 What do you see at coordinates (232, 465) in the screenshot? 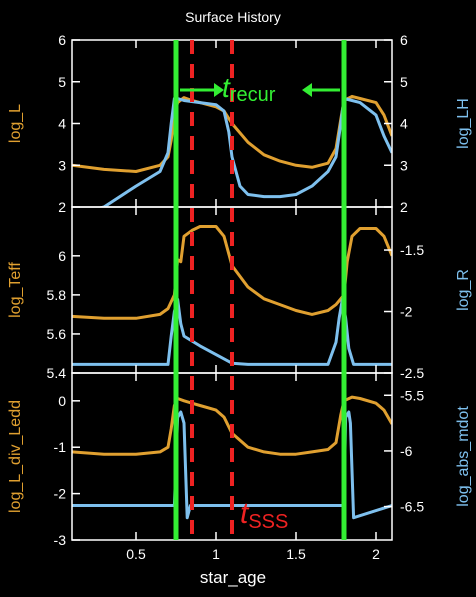
I see `series-line-log_abs_mdot` at bounding box center [232, 465].